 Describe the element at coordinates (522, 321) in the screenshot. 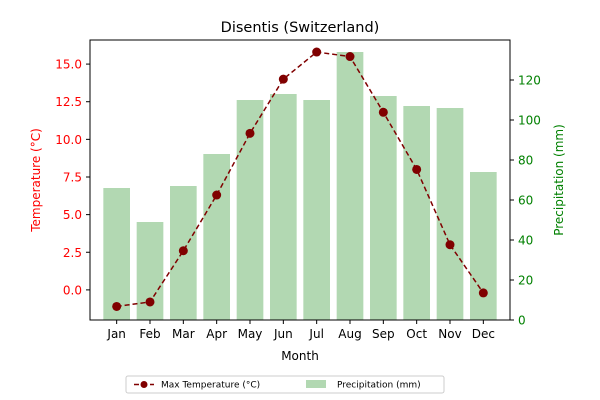

I see `right-tick-label: 0` at that location.